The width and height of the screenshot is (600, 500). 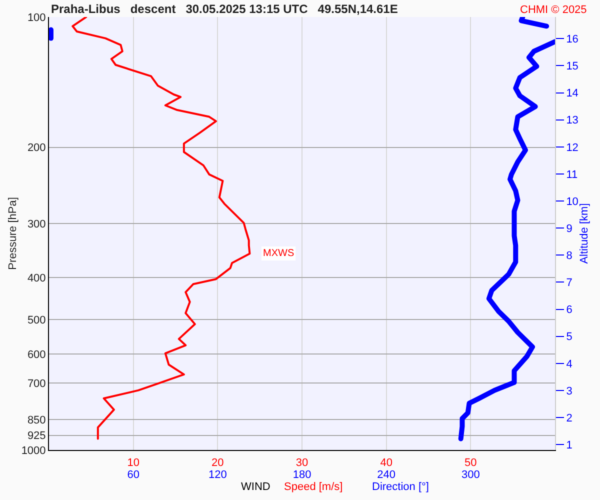 I want to click on y2-tick-label: 1, so click(x=569, y=445).